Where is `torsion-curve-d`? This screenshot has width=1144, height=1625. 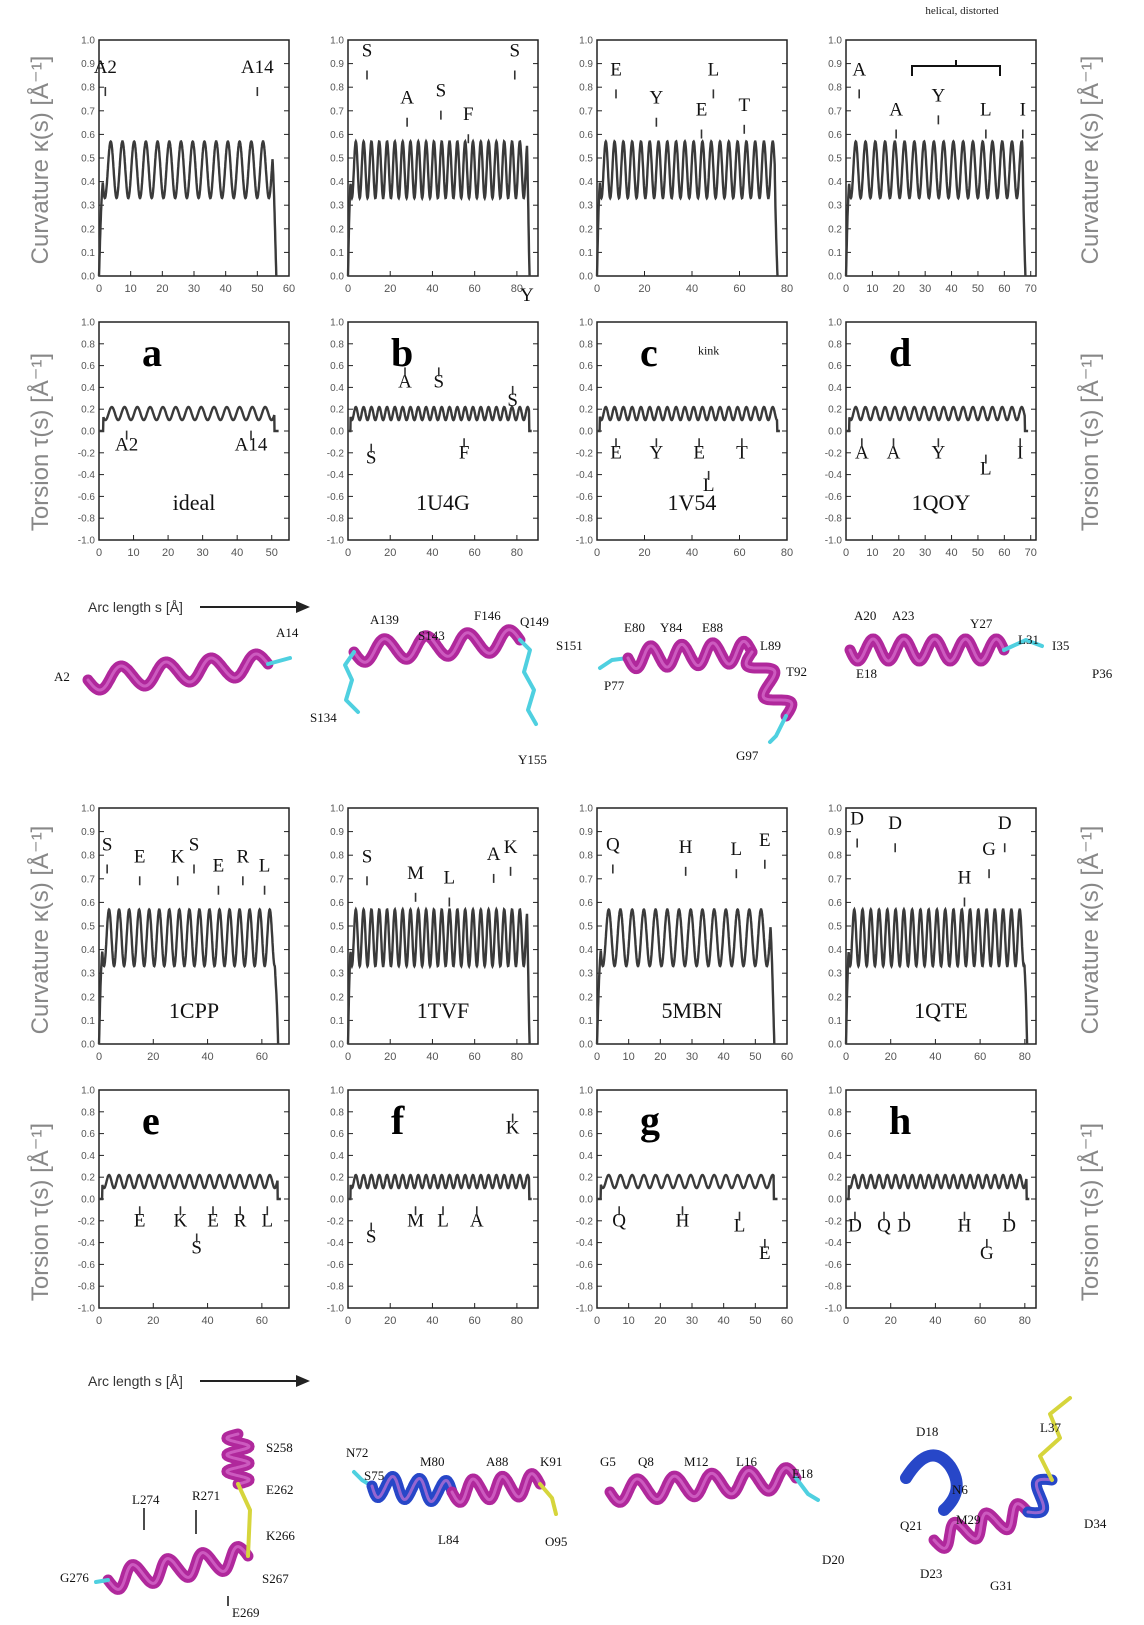 torsion-curve-d is located at coordinates (937, 419).